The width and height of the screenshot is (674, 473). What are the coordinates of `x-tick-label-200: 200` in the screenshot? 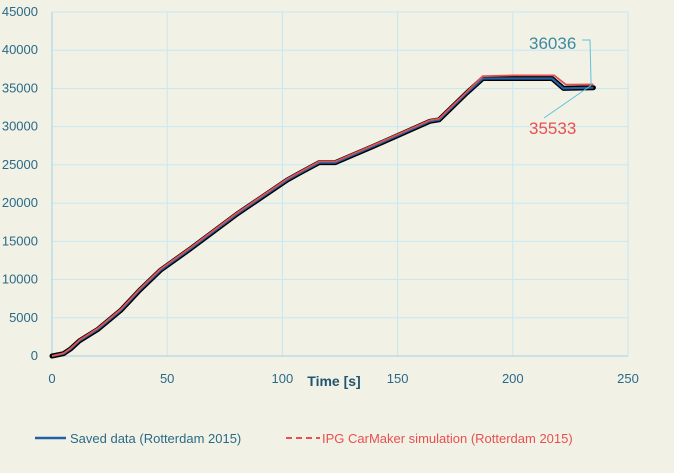 It's located at (513, 378).